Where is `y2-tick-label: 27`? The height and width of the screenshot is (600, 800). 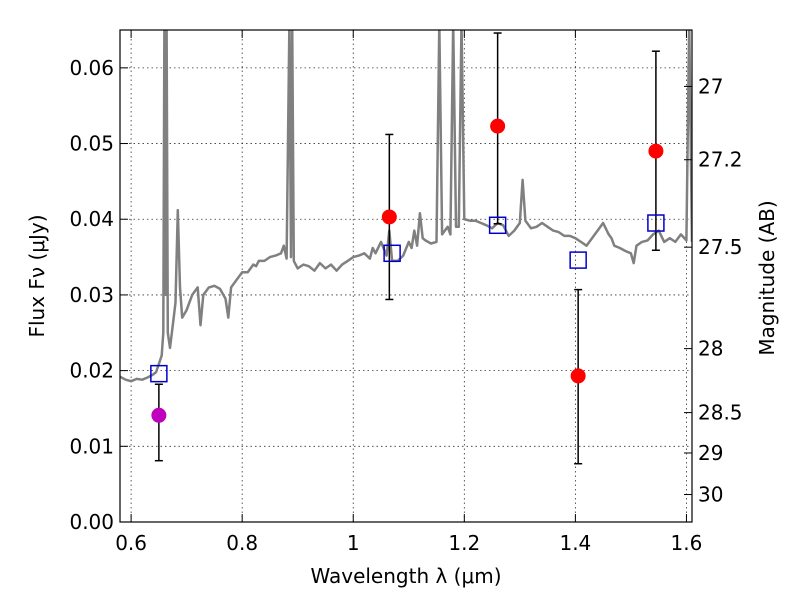 y2-tick-label: 27 is located at coordinates (710, 86).